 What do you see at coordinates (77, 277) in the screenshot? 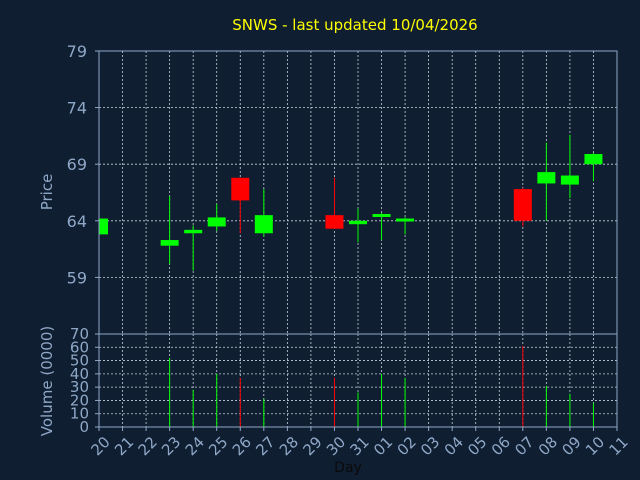
I see `price-tick-label: 59` at bounding box center [77, 277].